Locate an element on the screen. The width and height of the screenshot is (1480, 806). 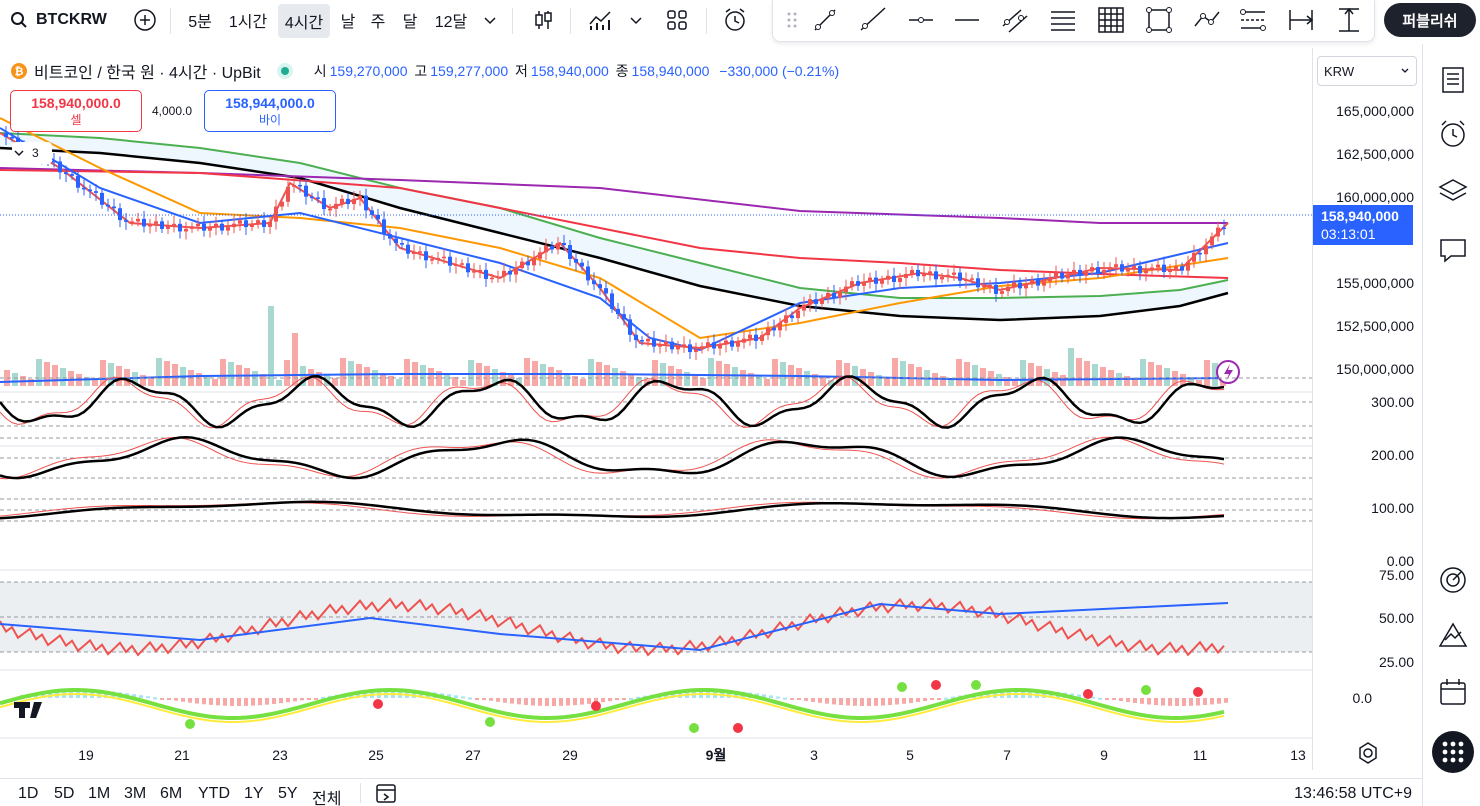
compare-symbol-button is located at coordinates (145, 20).